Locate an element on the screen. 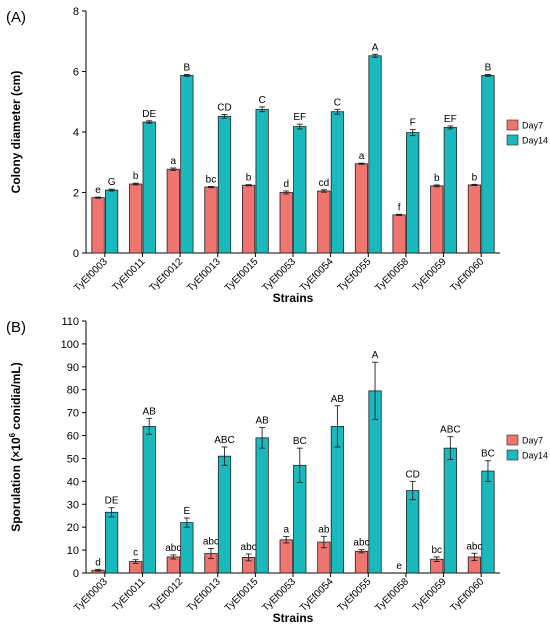 The height and width of the screenshot is (632, 550). x-tick-label: TyEf0060 is located at coordinates (468, 595).